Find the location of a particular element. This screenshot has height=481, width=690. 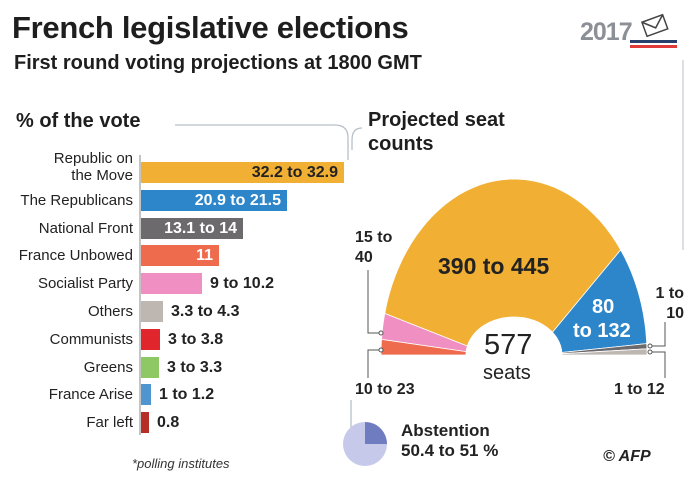

footnote: *polling institutes is located at coordinates (181, 463).